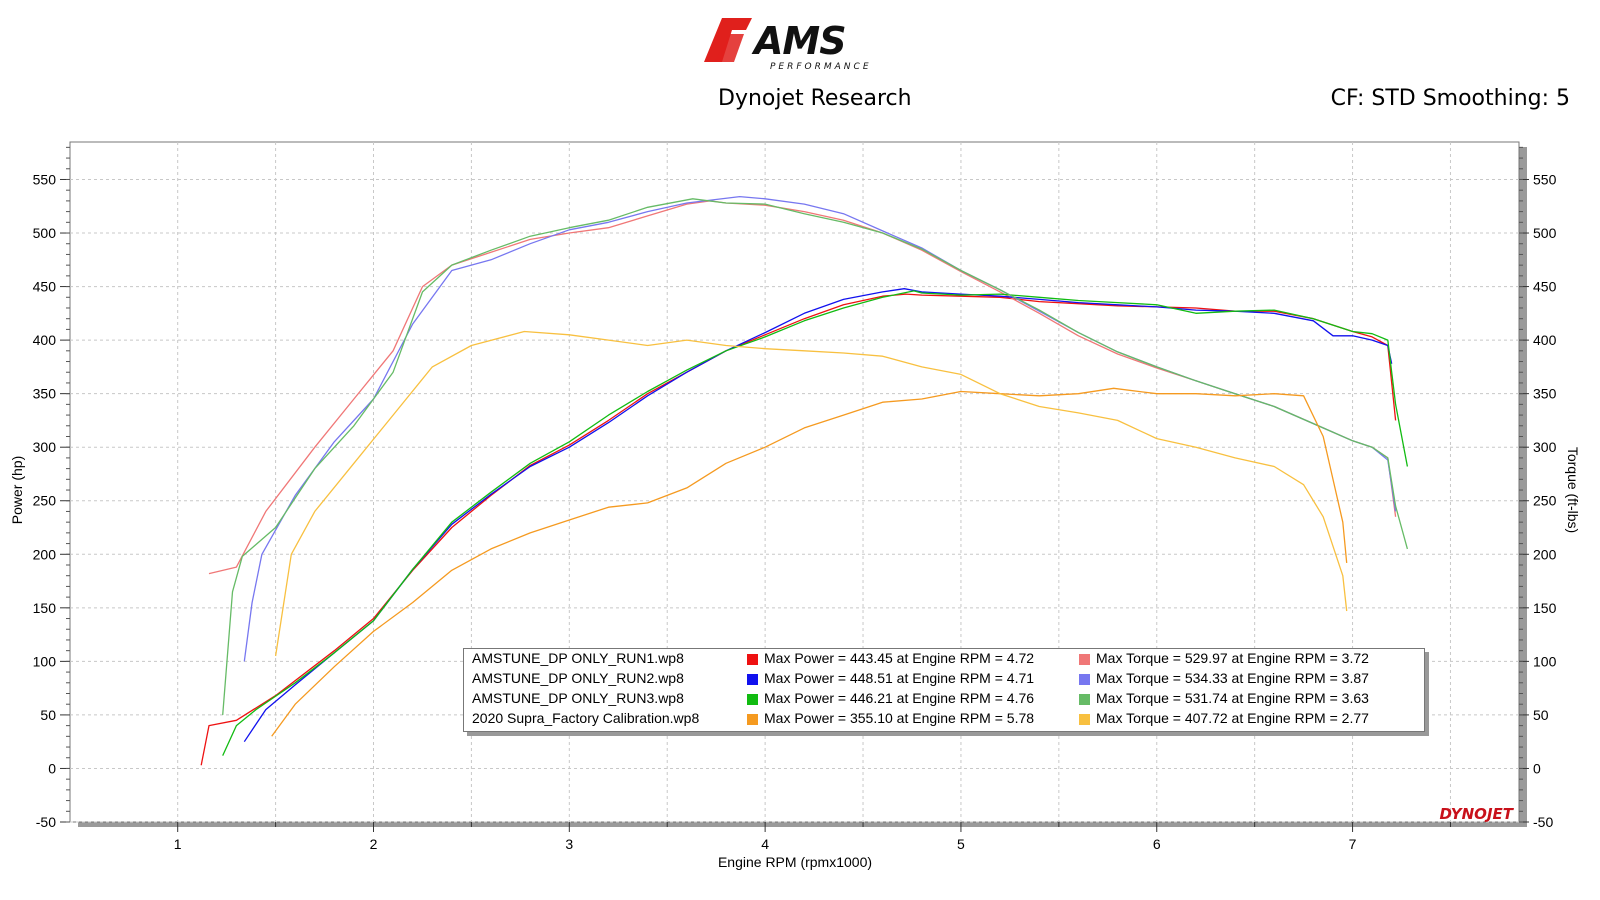 The image size is (1600, 900). Describe the element at coordinates (1232, 718) in the screenshot. I see `legend-max-torque: Max Torque = 407.72 at Engine RPM = 2.77` at that location.